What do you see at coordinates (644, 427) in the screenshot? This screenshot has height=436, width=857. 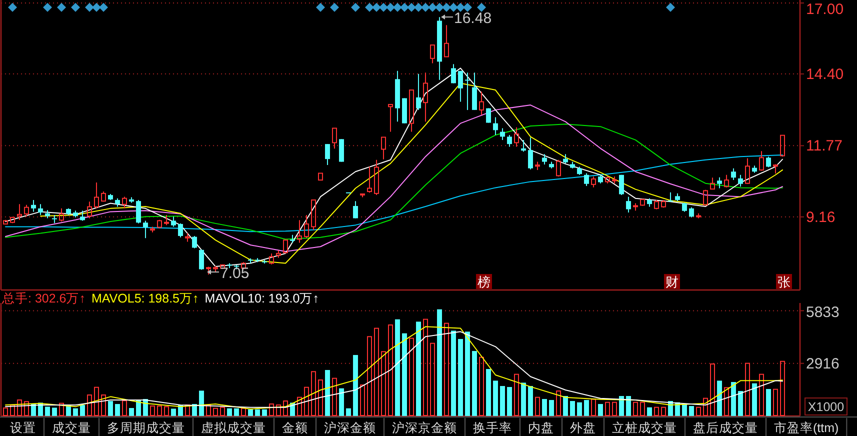 I see `text: 立桩成交量` at bounding box center [644, 427].